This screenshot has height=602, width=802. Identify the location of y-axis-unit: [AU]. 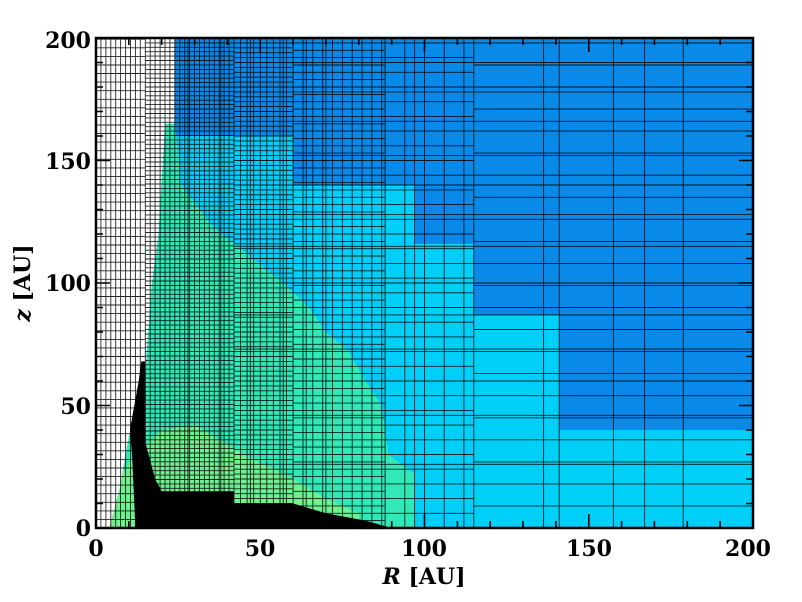
(23, 272).